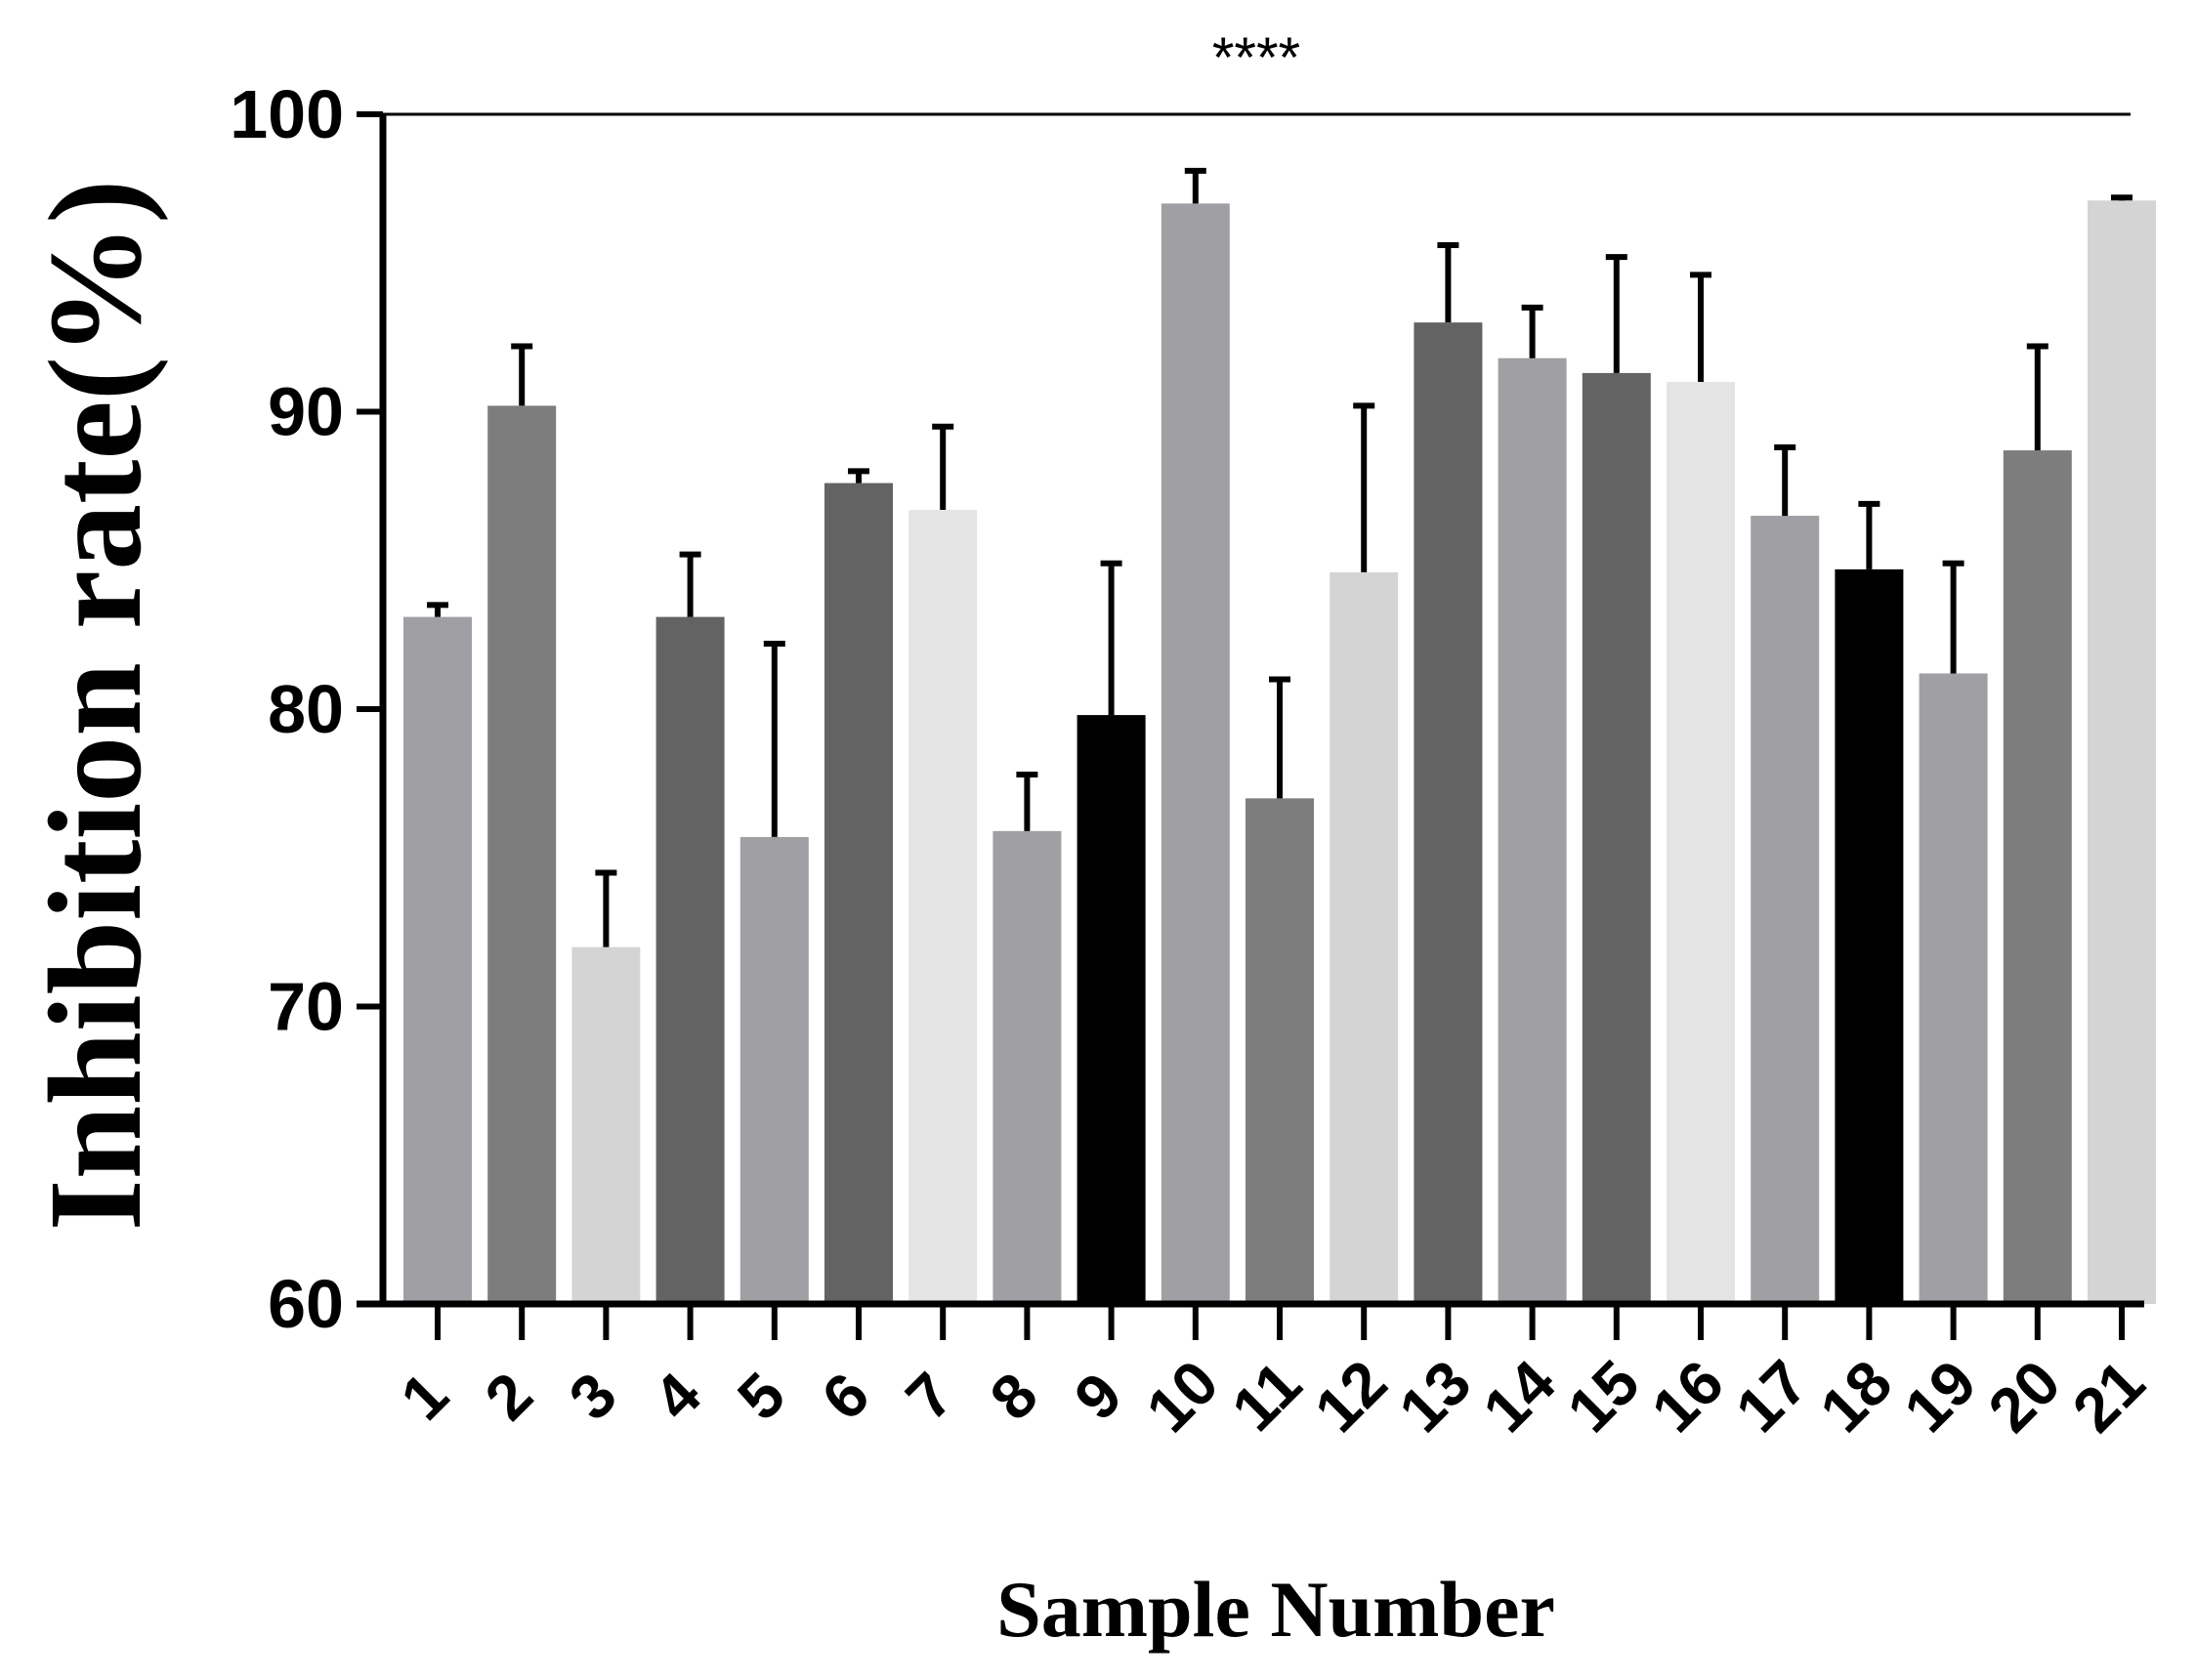 This screenshot has width=2196, height=1680. What do you see at coordinates (1256, 58) in the screenshot?
I see `significance-annotation: ****` at bounding box center [1256, 58].